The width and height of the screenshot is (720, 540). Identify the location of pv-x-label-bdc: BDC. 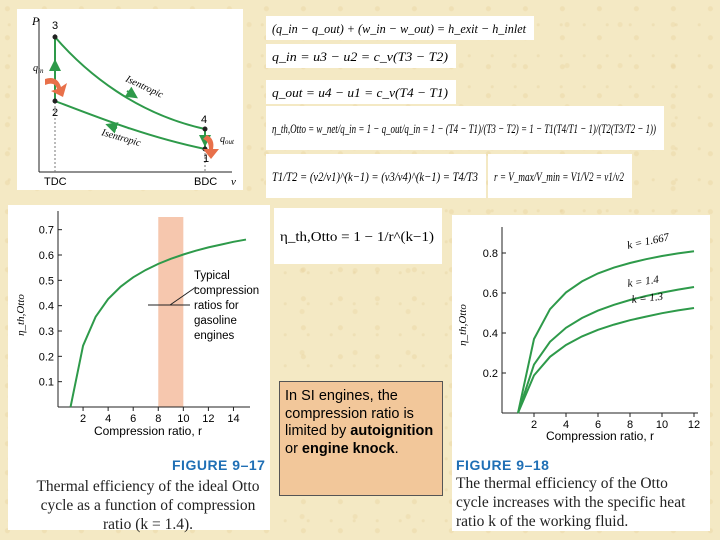
(205, 182).